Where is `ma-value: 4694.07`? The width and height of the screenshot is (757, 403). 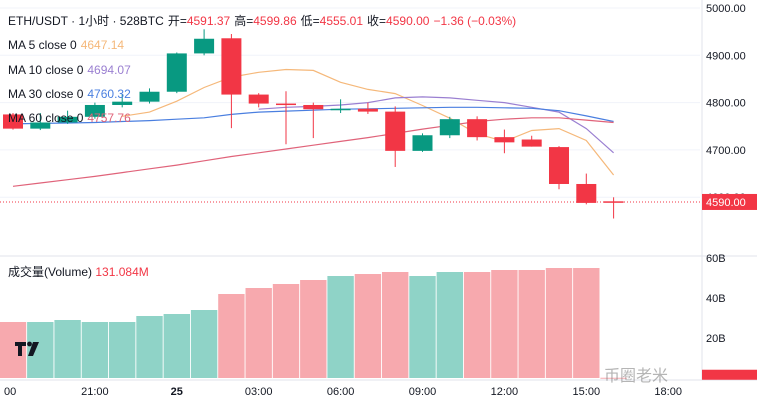
ma-value: 4694.07 is located at coordinates (109, 70).